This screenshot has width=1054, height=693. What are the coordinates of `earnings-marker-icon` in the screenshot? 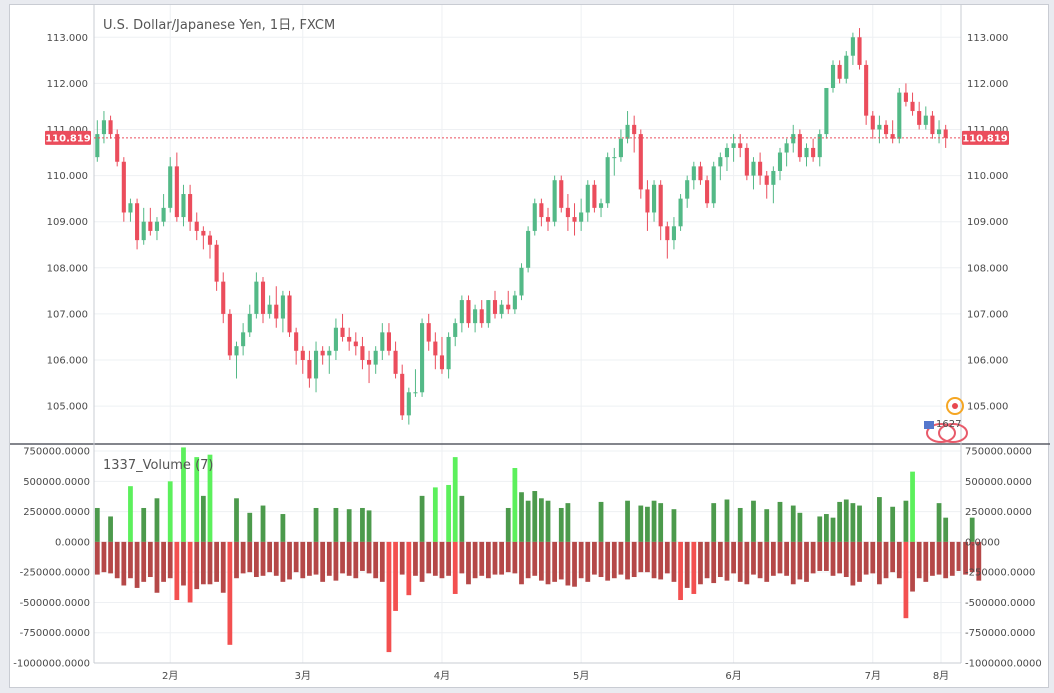 It's located at (941, 433).